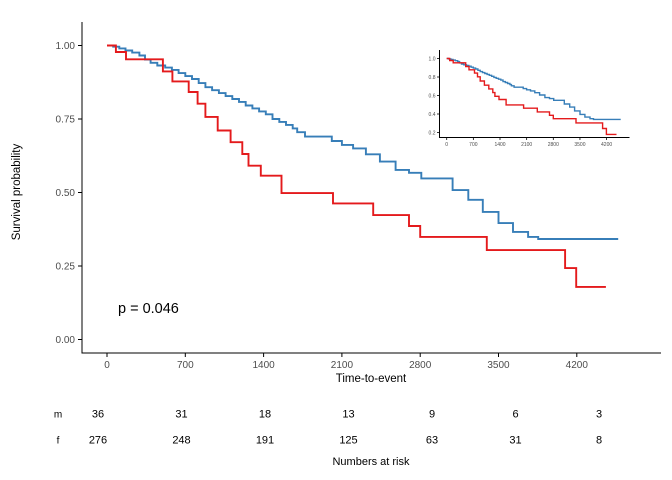  What do you see at coordinates (432, 96) in the screenshot?
I see `inset-y-tick-label: 0.6` at bounding box center [432, 96].